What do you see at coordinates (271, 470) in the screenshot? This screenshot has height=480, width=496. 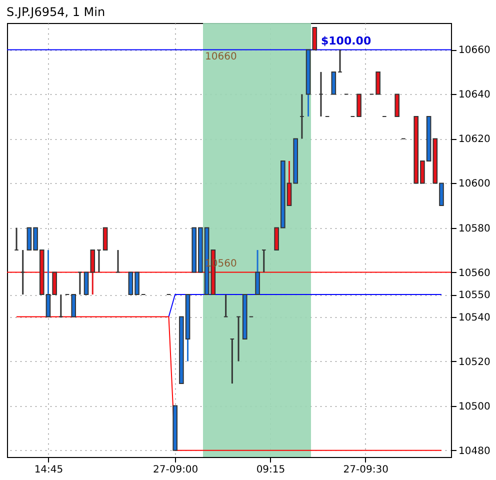 I see `x-tick-label: 09:15` at bounding box center [271, 470].